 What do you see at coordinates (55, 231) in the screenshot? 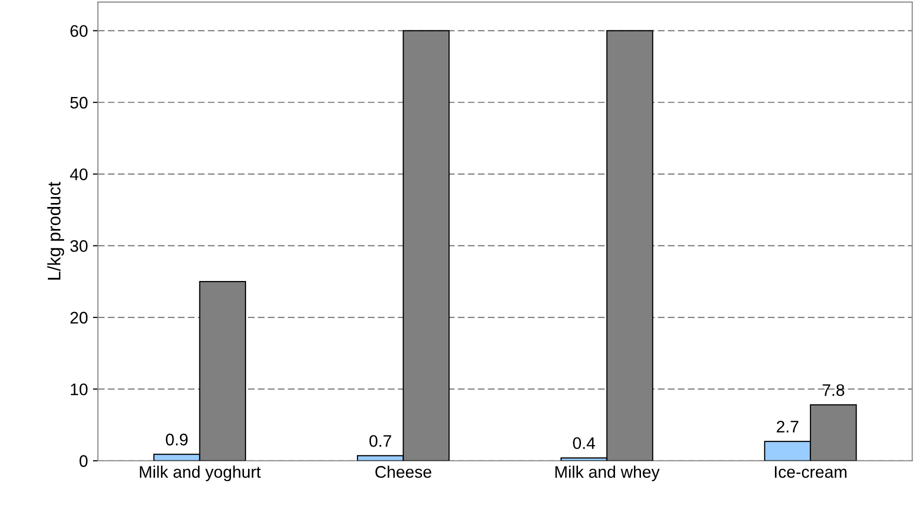
I see `y-axis-title: L/kg product` at bounding box center [55, 231].